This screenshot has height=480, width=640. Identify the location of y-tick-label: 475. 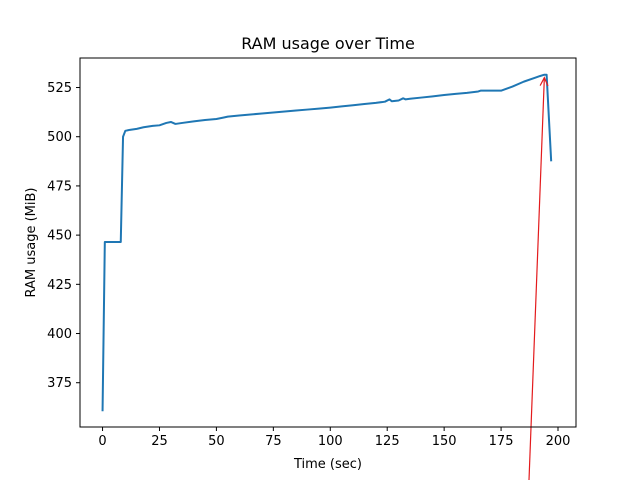
(59, 186).